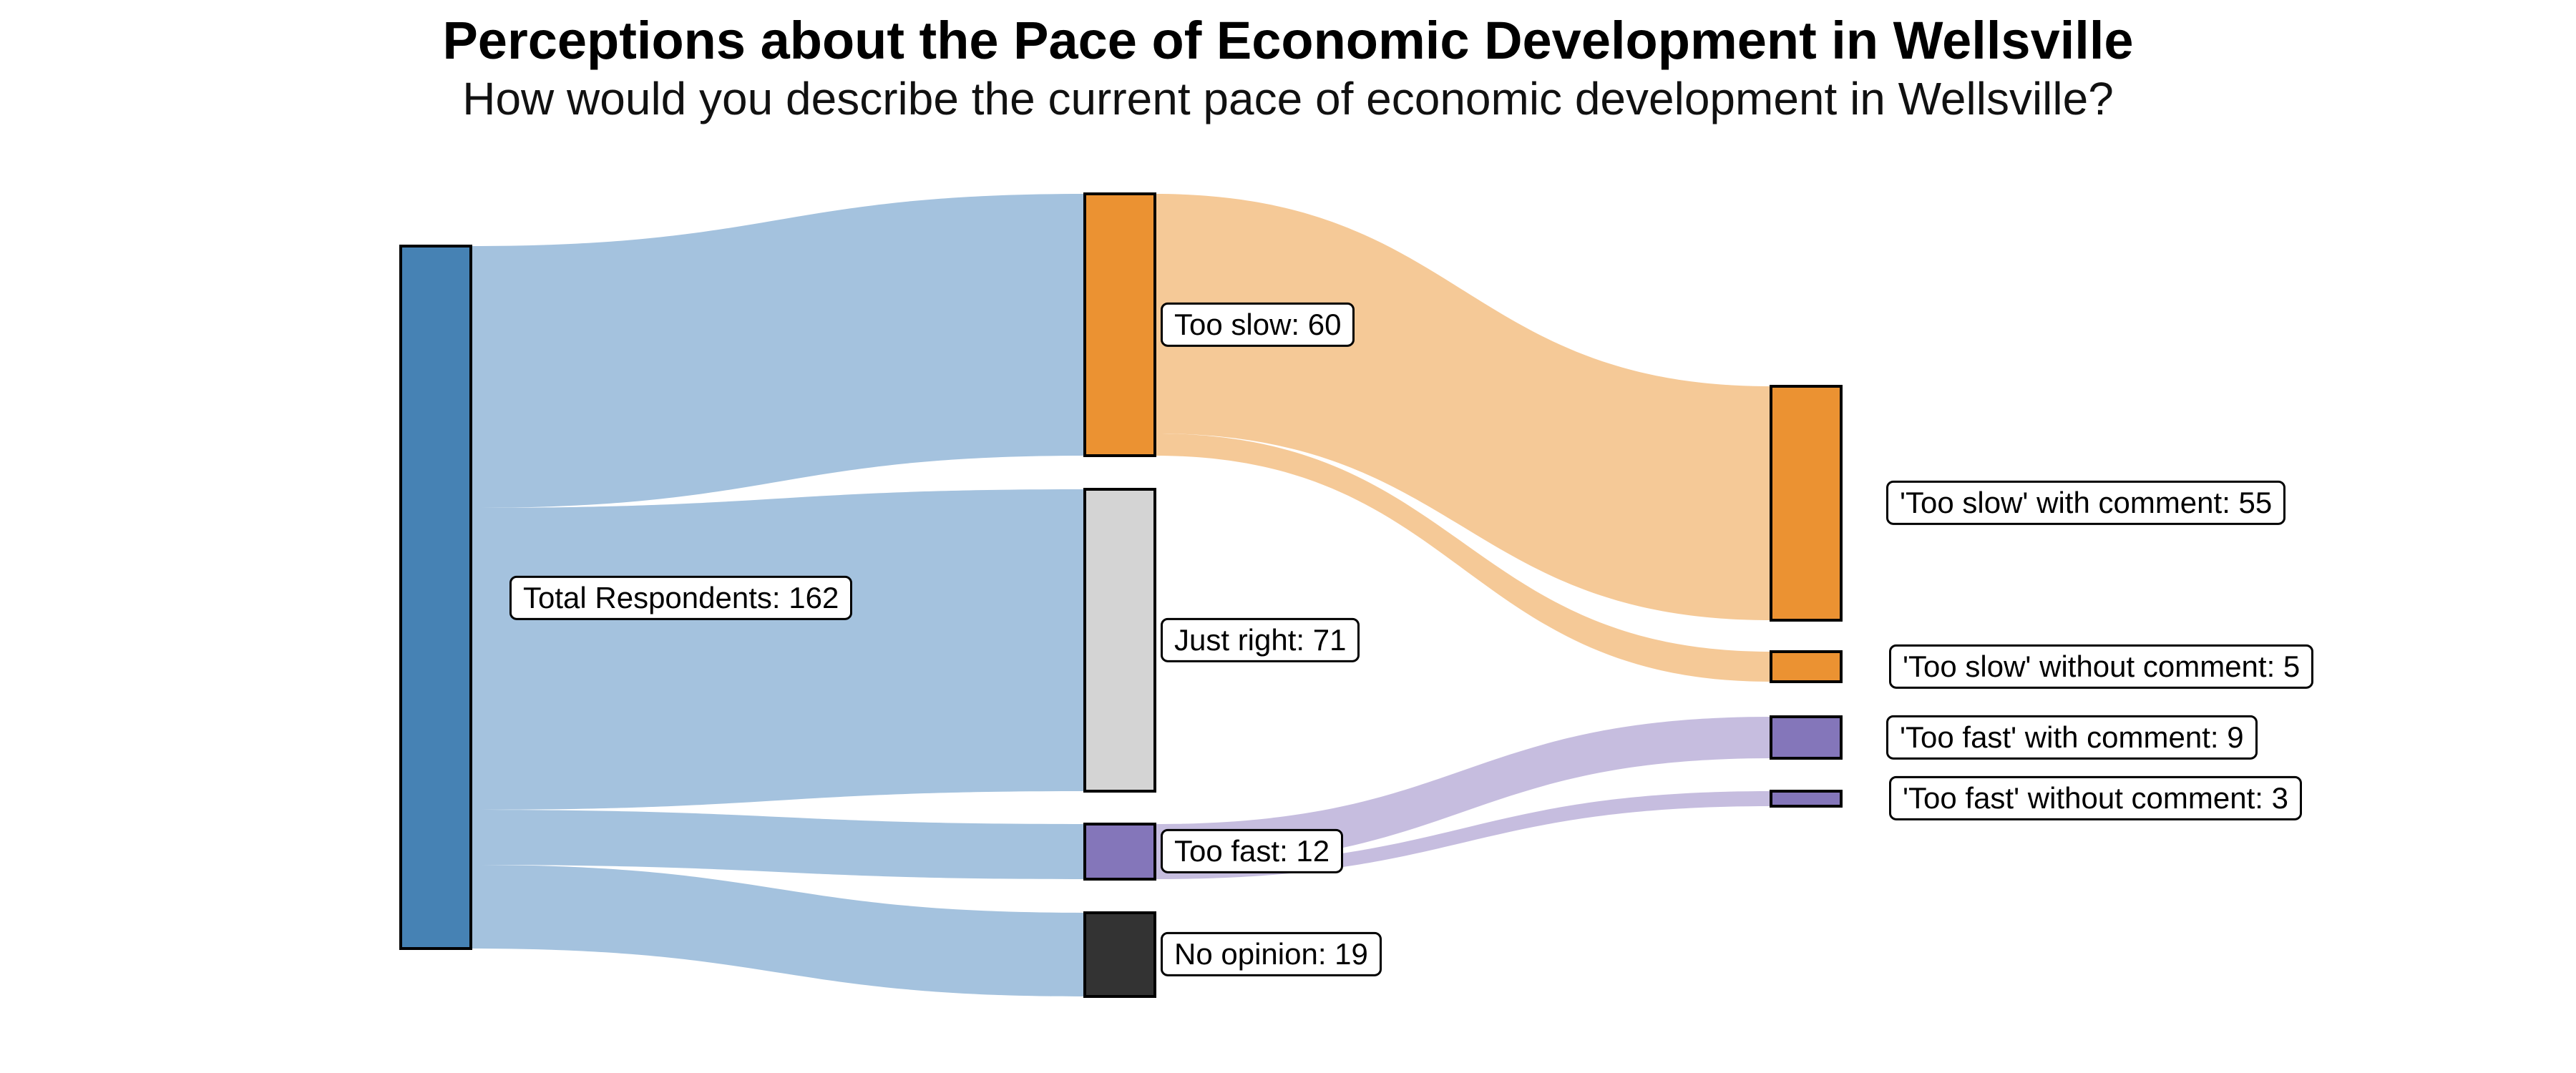 Image resolution: width=2576 pixels, height=1073 pixels. Describe the element at coordinates (435, 597) in the screenshot. I see `node-total-respondents` at that location.